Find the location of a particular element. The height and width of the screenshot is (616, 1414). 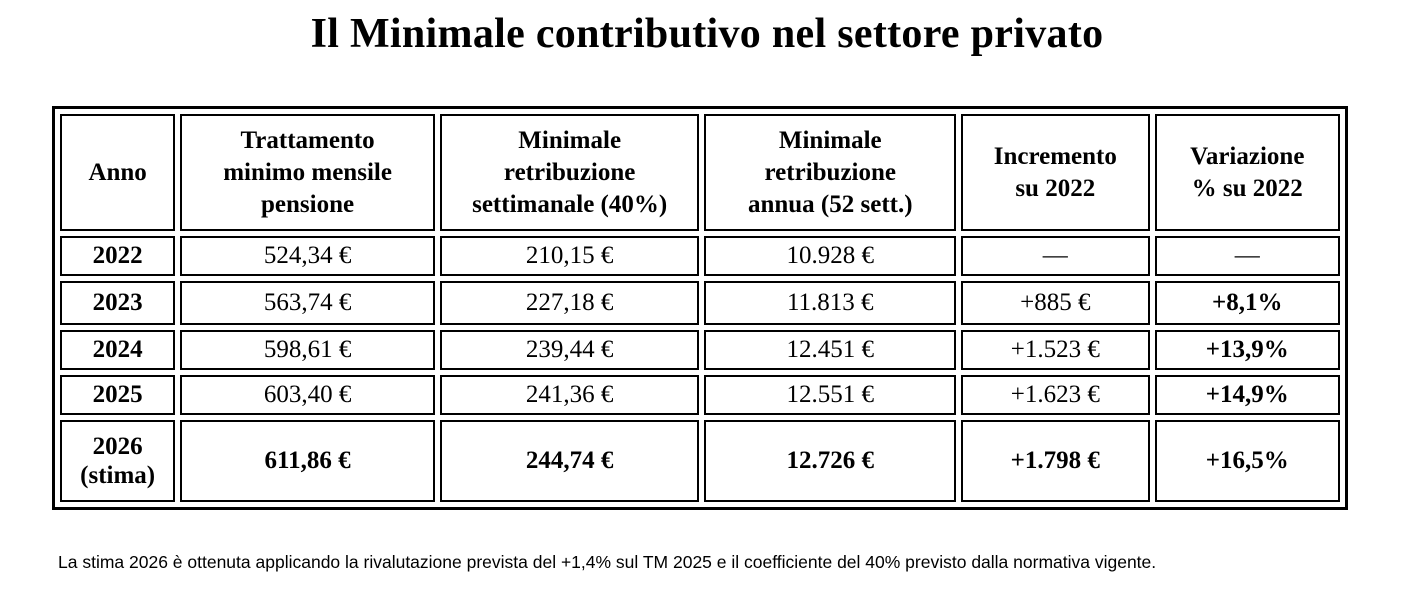

cell-min-annua-2024: 12.451 € is located at coordinates (830, 350).